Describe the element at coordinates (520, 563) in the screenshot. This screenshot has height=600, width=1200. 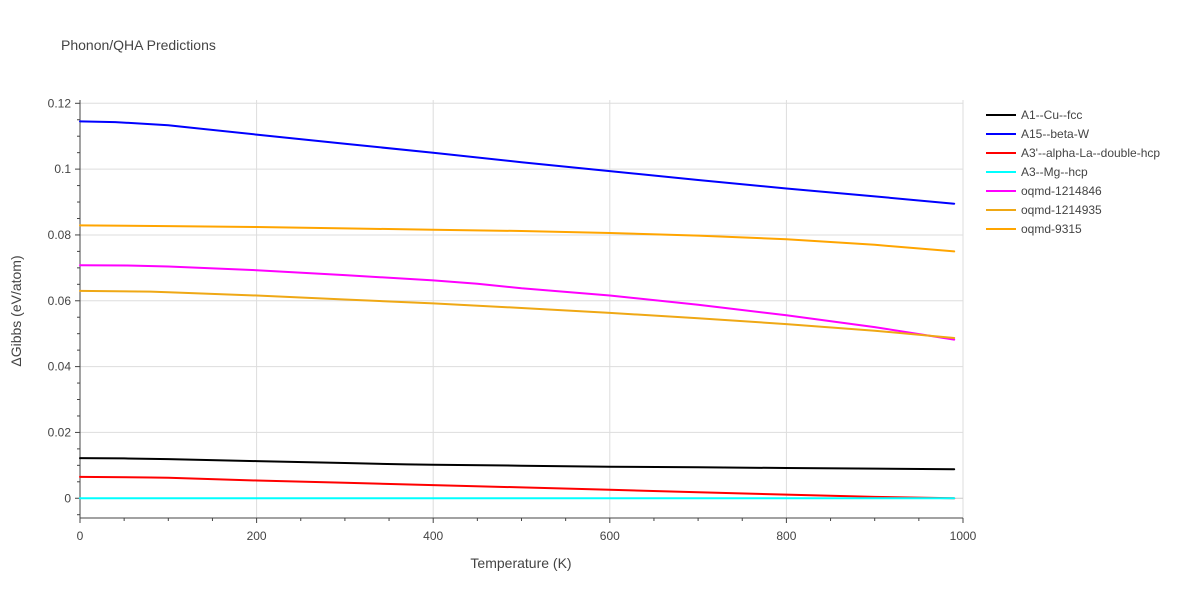
I see `x-axis-label: Temperature (K)` at that location.